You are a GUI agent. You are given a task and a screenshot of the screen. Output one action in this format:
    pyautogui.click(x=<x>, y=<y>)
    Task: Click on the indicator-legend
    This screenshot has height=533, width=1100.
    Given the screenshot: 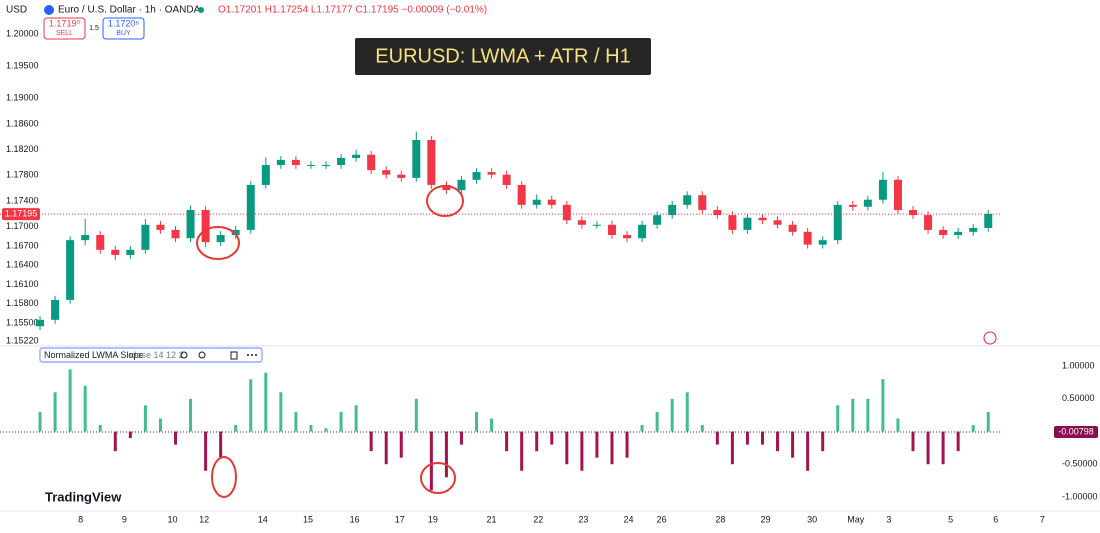 What is the action you would take?
    pyautogui.click(x=151, y=355)
    